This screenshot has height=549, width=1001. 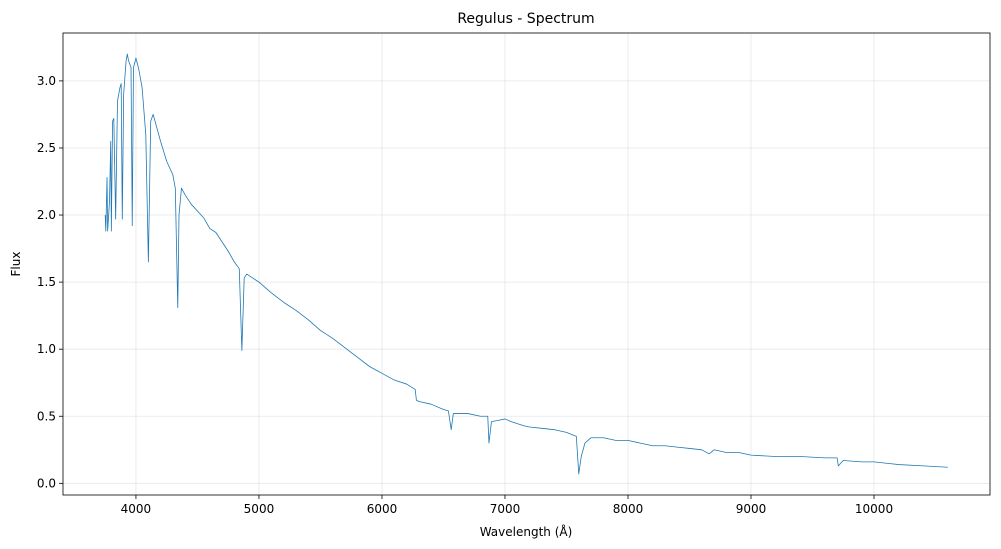 What do you see at coordinates (505, 509) in the screenshot?
I see `x-tick-label: 7000` at bounding box center [505, 509].